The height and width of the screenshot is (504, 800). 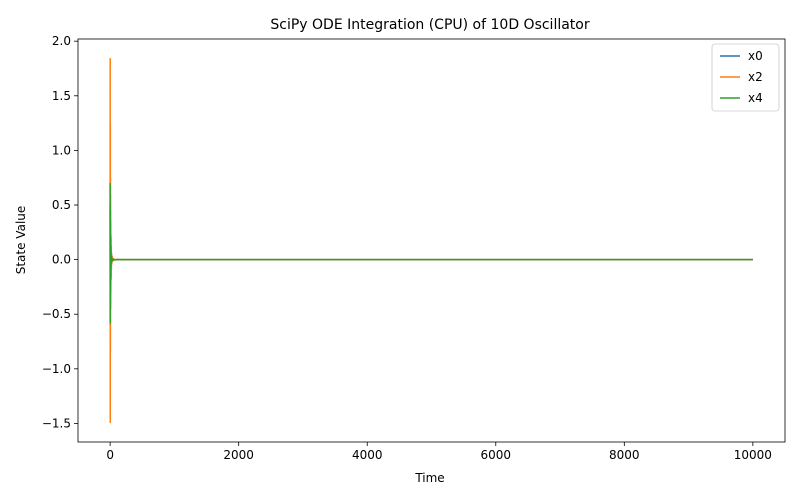 What do you see at coordinates (755, 56) in the screenshot?
I see `legend-label-x0: x0` at bounding box center [755, 56].